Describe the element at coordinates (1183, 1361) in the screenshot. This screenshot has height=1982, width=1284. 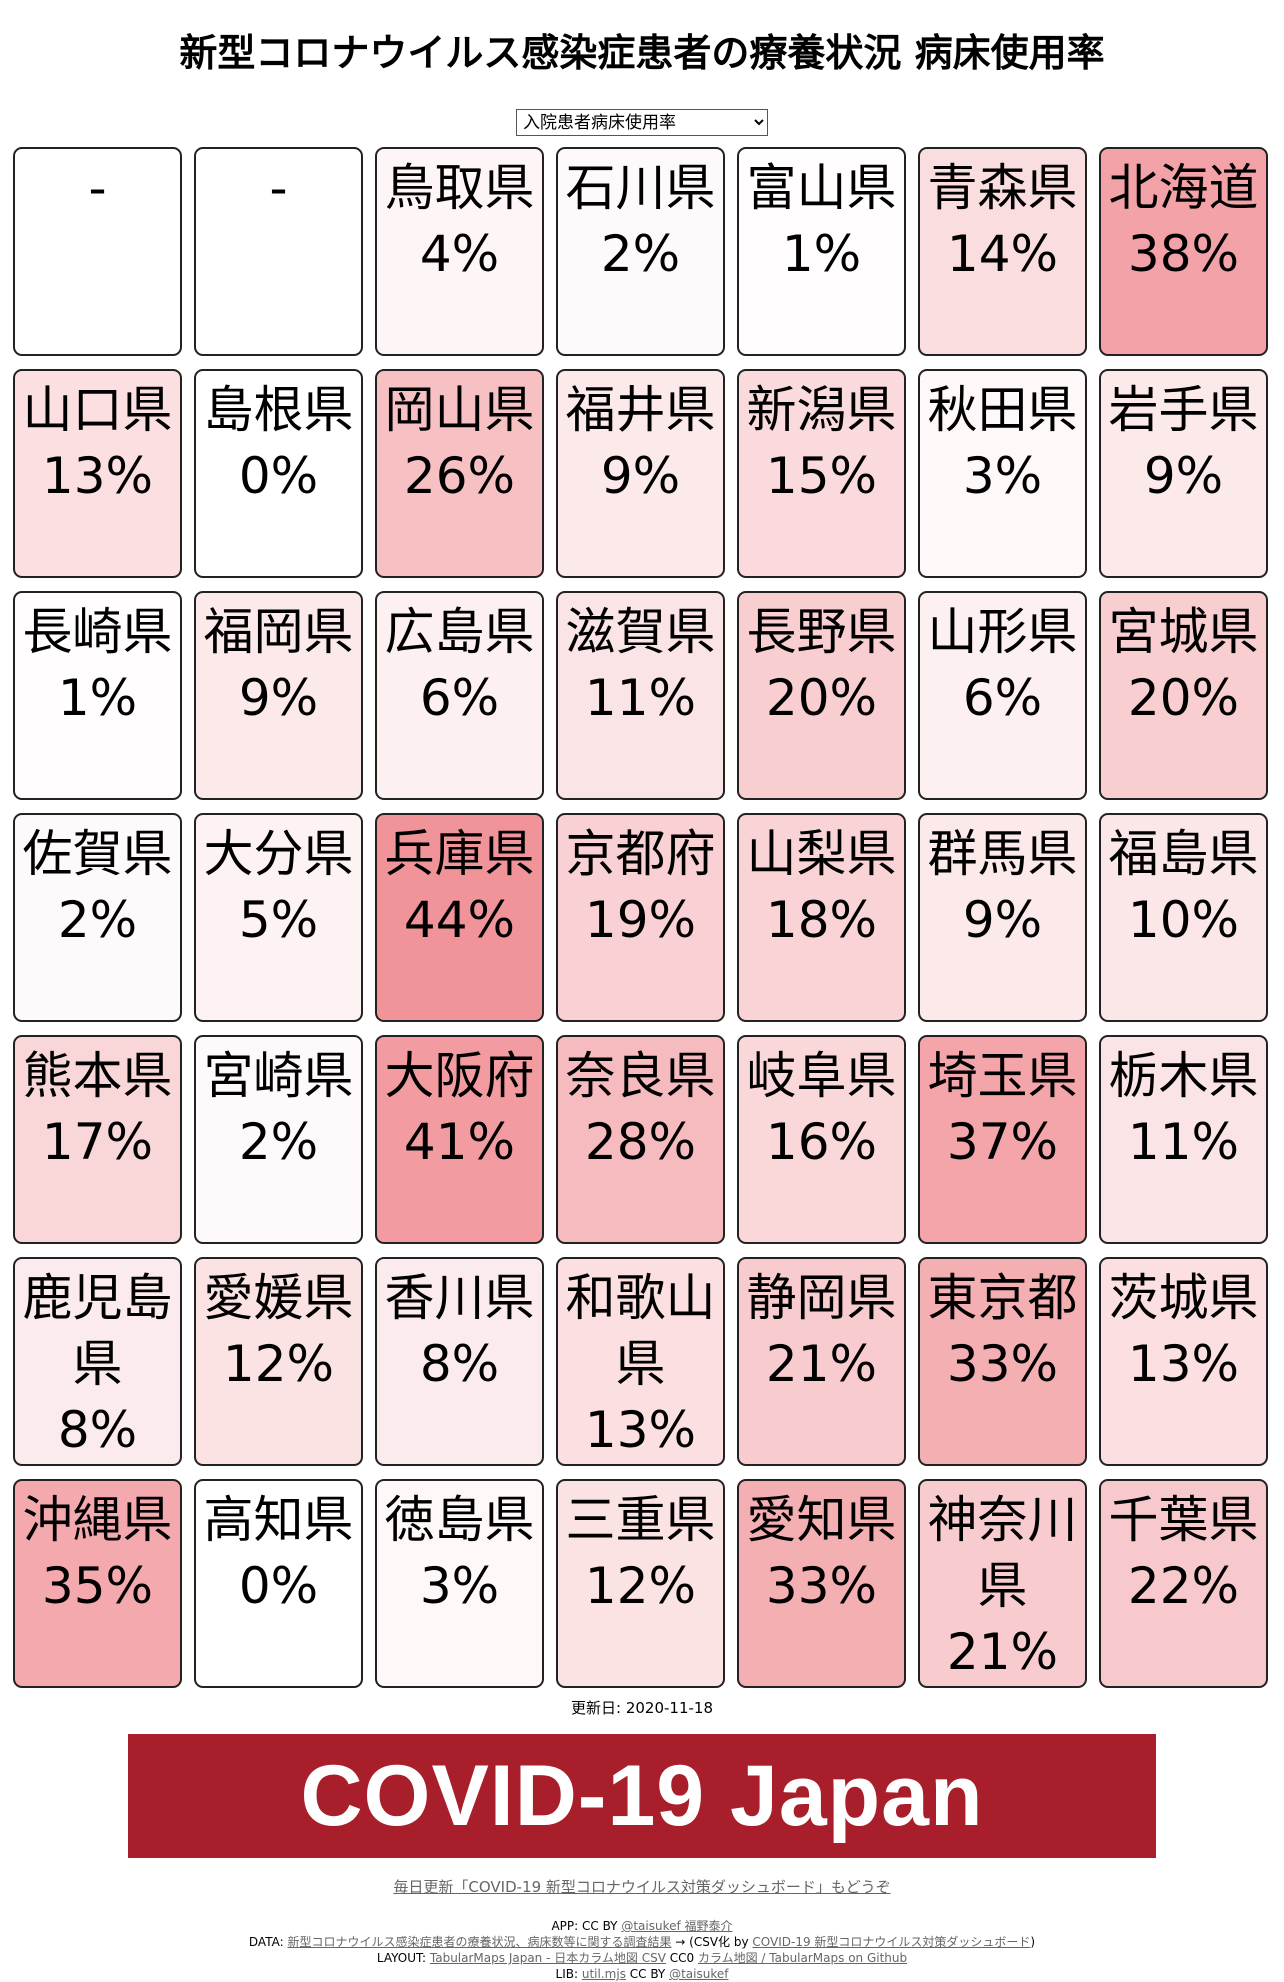
I see `prefecture-cell: 茨城県 13%` at that location.